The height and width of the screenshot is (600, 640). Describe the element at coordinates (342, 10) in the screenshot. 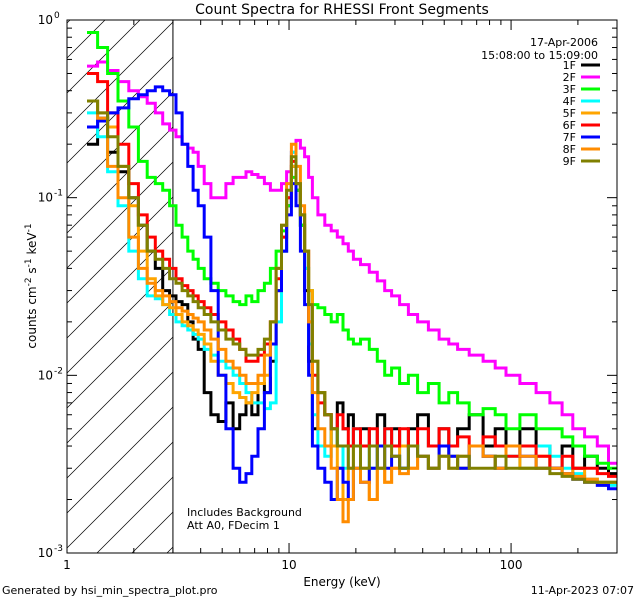

I see `chart-title: Count Spectra for RHESSI Front Segments` at that location.